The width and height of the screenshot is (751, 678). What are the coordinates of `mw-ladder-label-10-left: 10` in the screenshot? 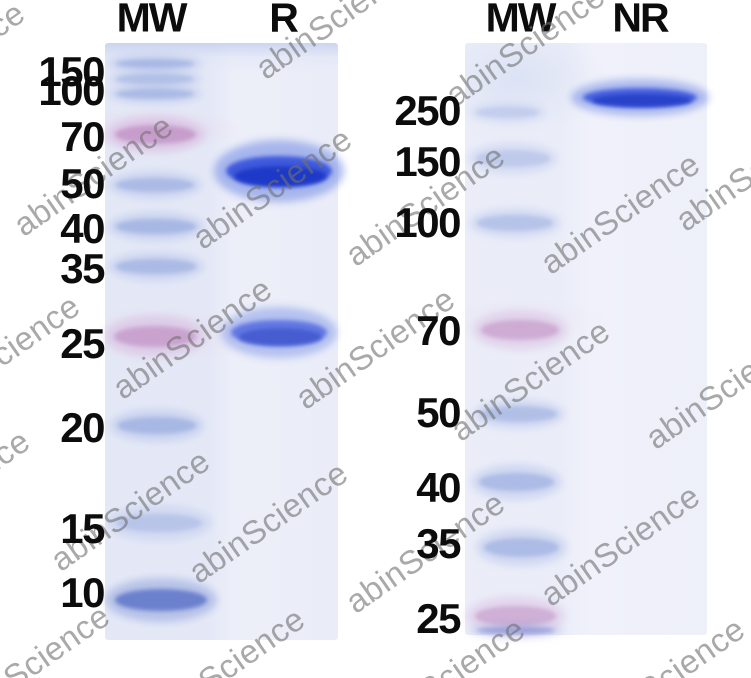 It's located at (82, 592).